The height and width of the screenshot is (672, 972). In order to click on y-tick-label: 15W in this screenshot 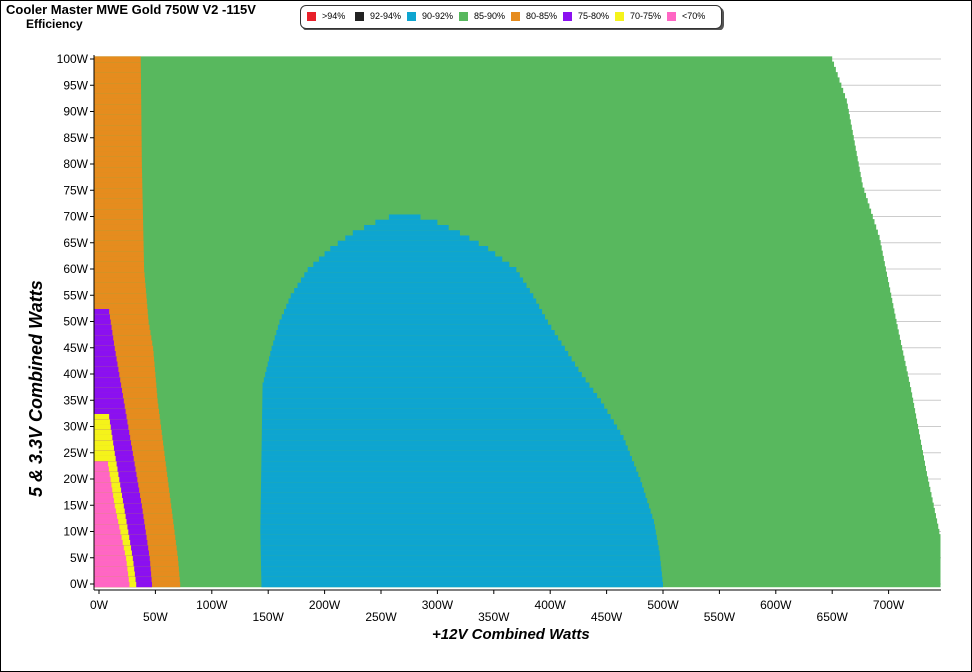, I will do `click(75, 505)`.